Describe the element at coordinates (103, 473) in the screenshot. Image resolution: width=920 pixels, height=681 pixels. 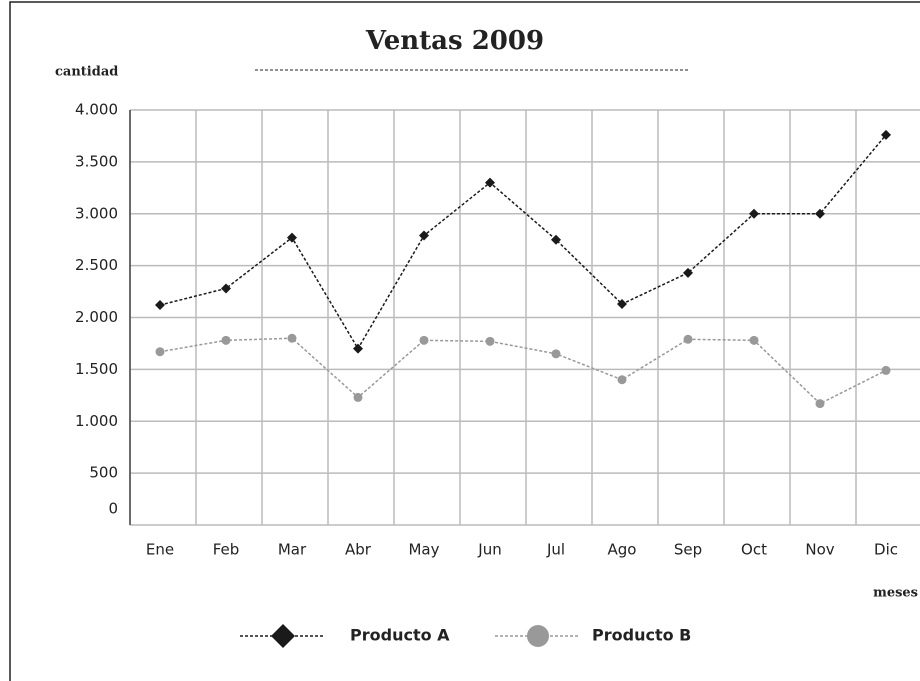
I see `y-tick-label: 500` at that location.